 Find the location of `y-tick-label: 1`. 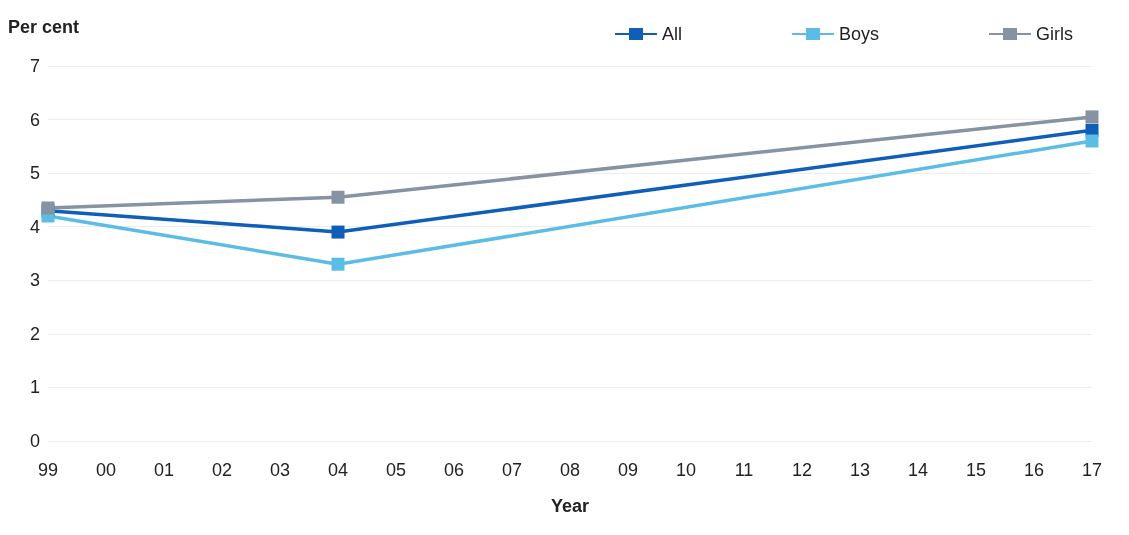

y-tick-label: 1 is located at coordinates (34, 387).